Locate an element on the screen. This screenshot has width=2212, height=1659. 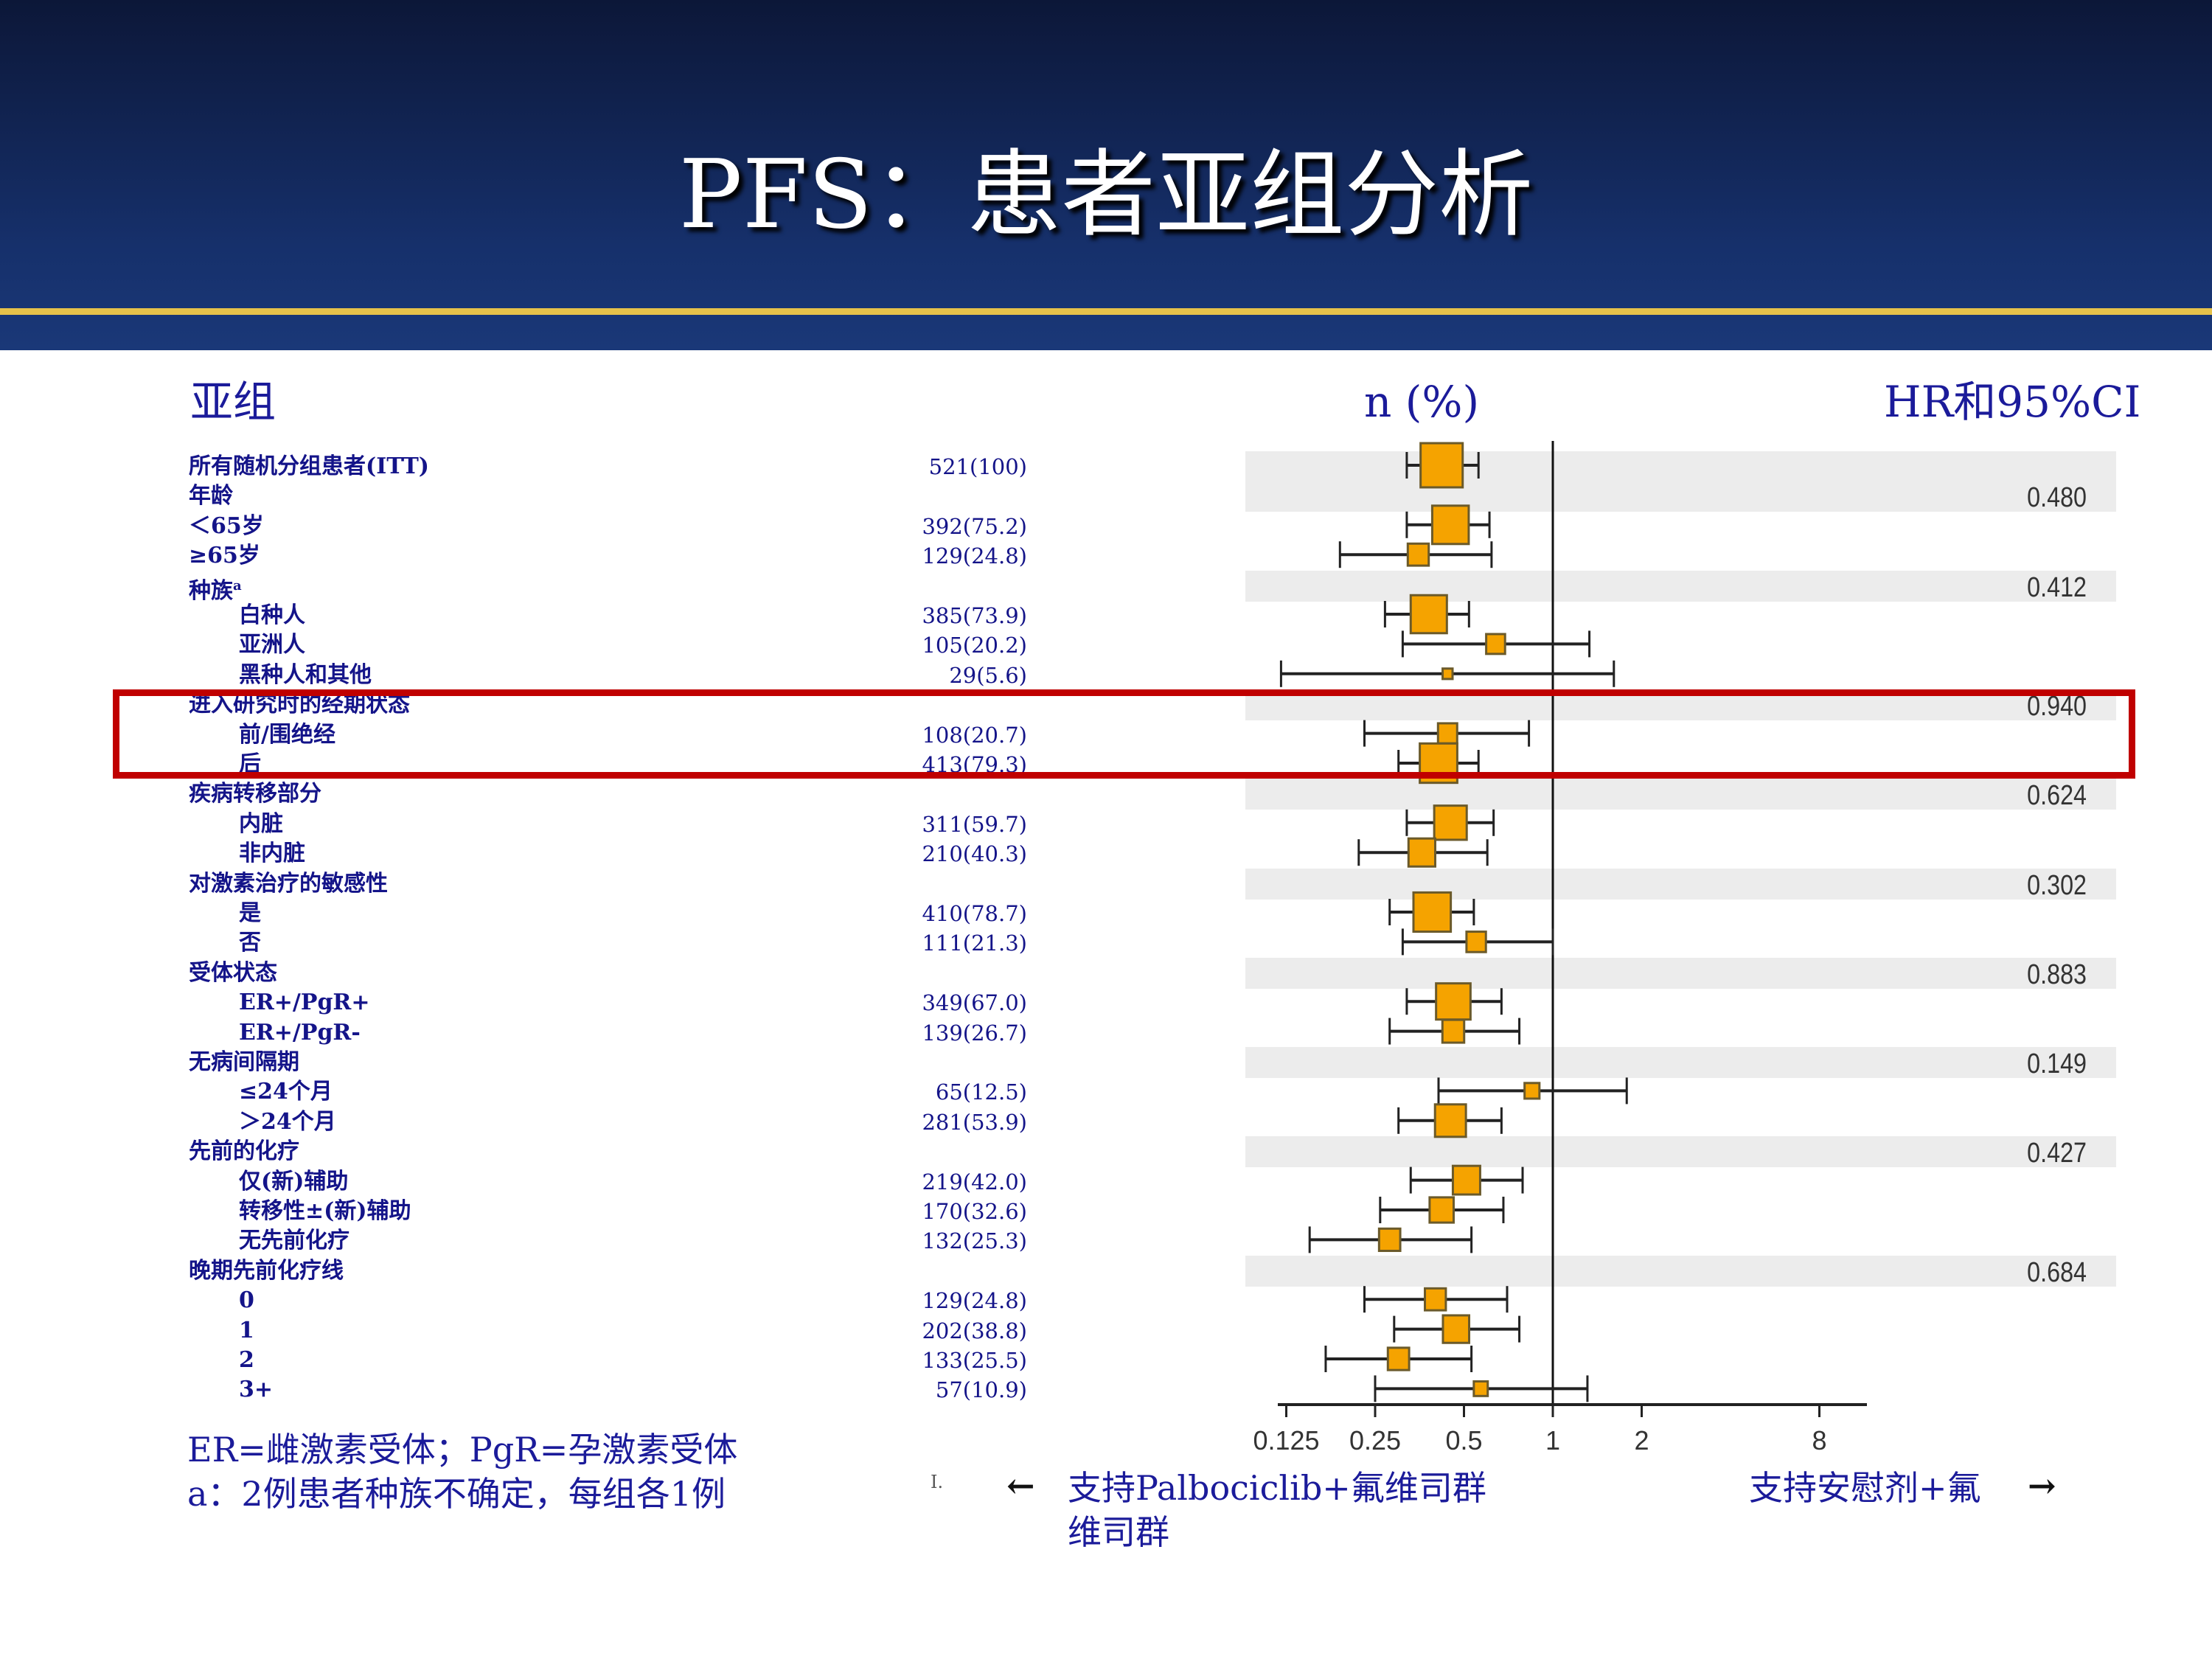
label-text: 无先前化疗 is located at coordinates (294, 1241).